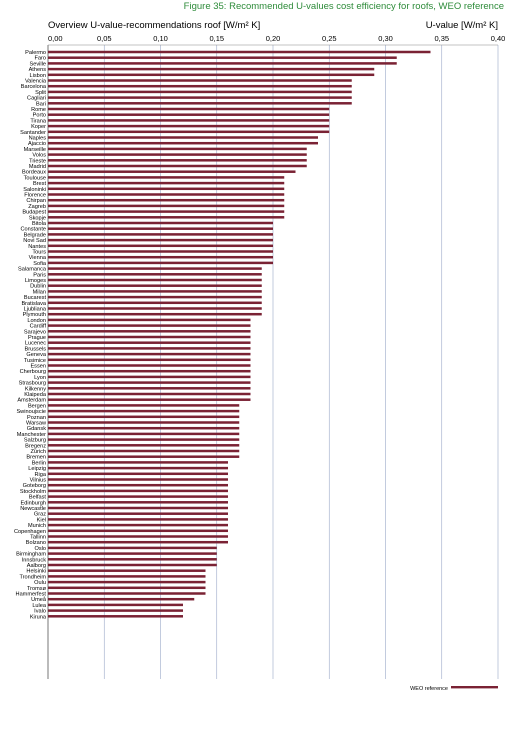  I want to click on category-label: Munich, so click(37, 526).